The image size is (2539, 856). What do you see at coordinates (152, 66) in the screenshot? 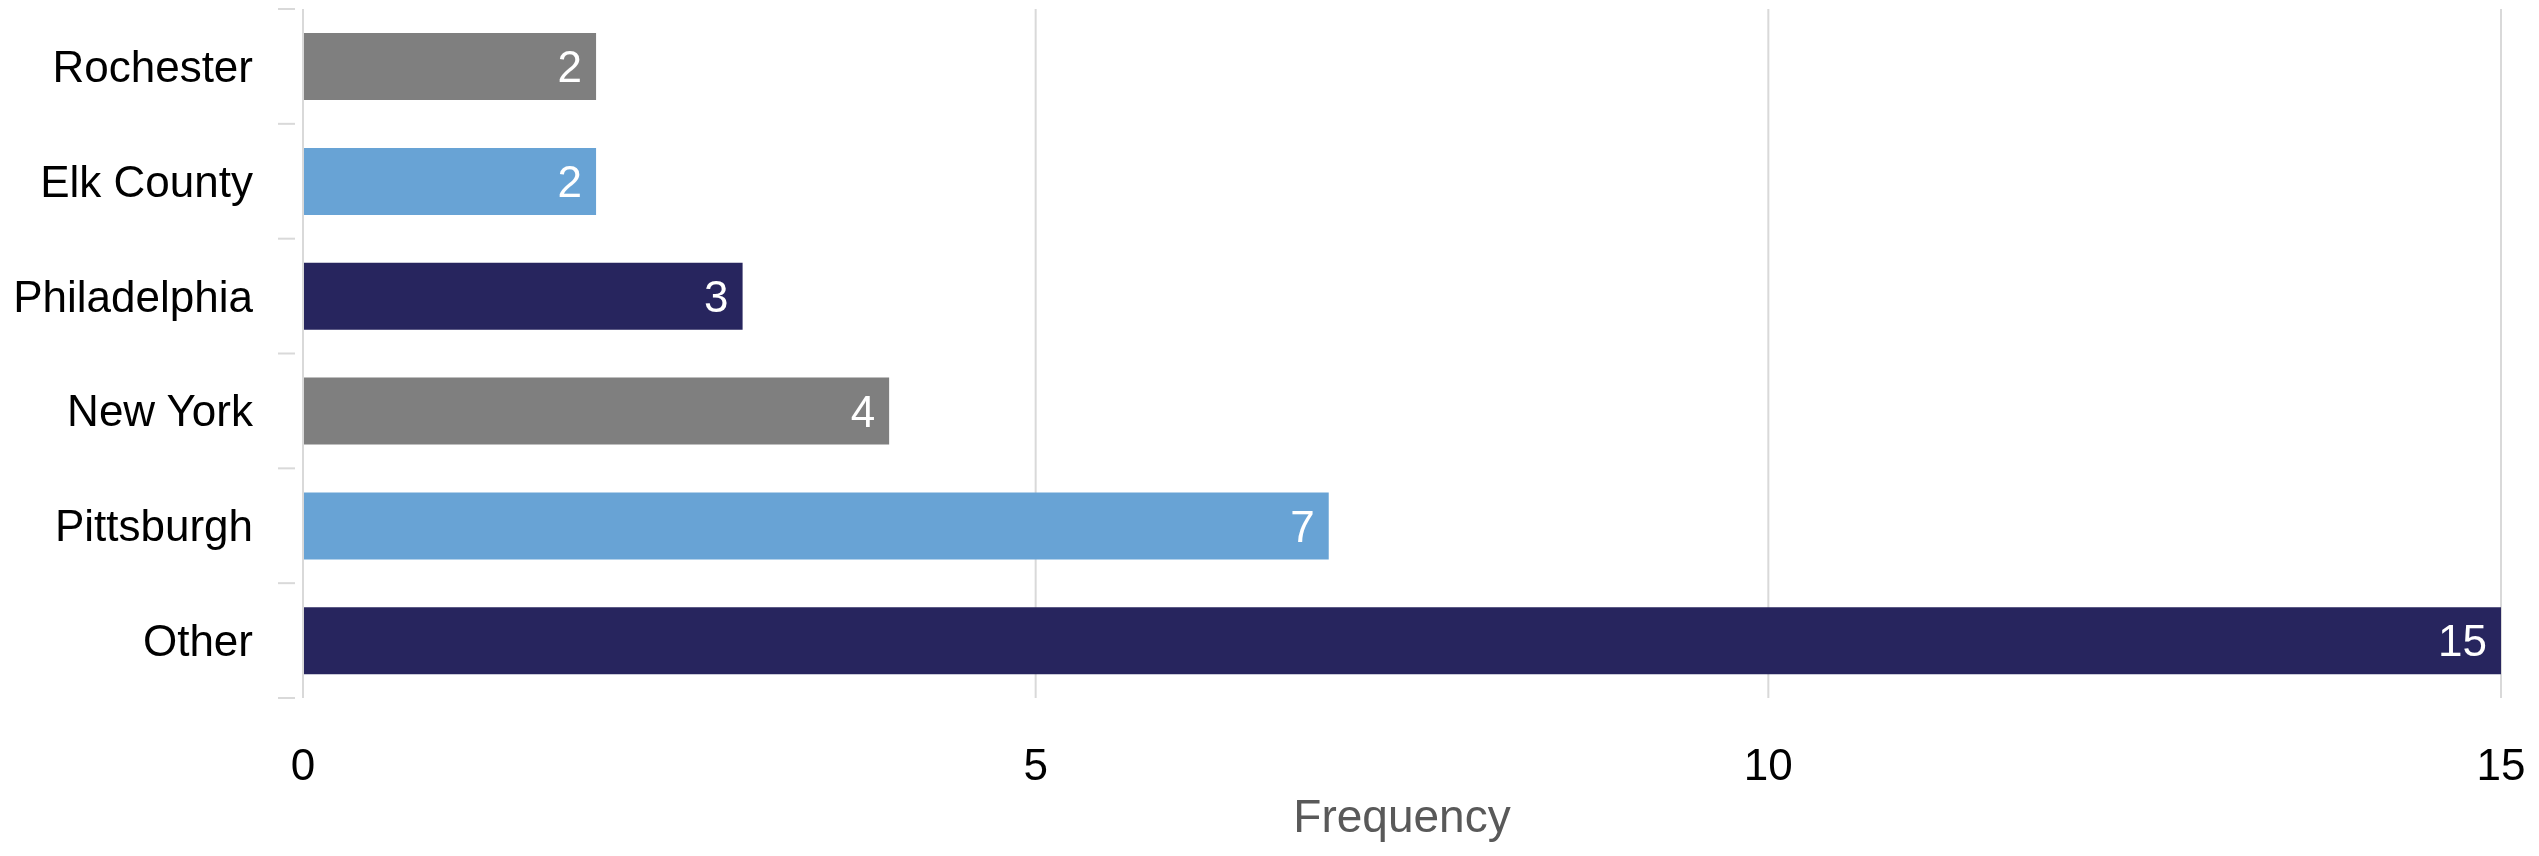
I see `y-tick-label: Rochester` at bounding box center [152, 66].